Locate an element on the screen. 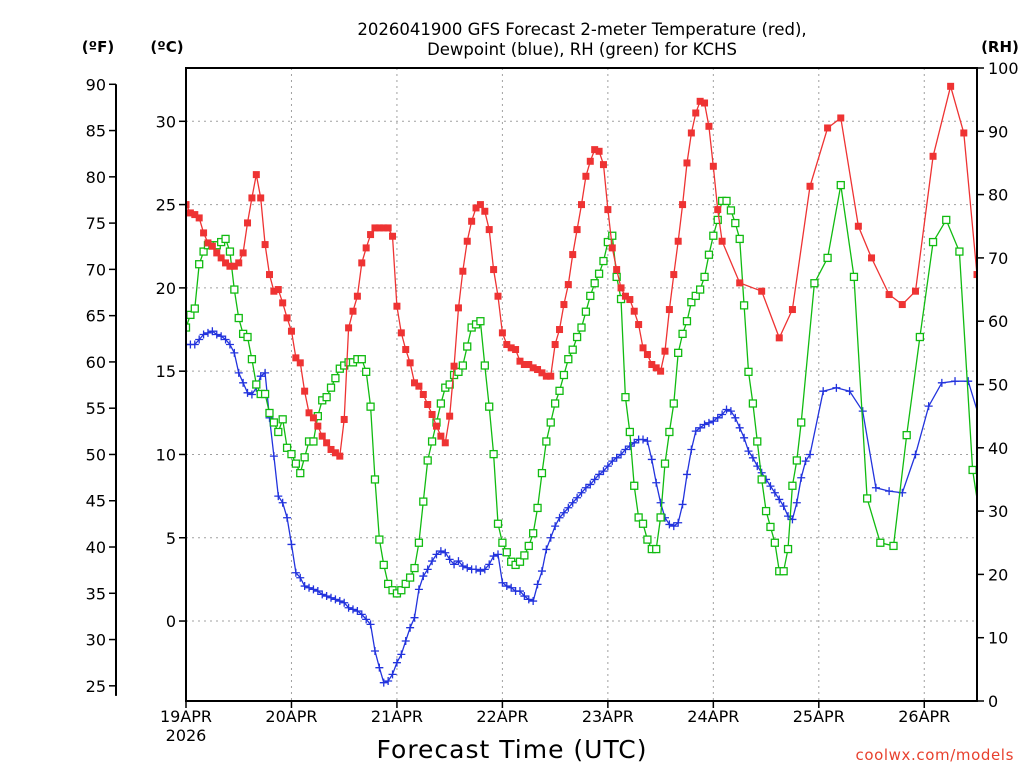 The height and width of the screenshot is (768, 1024). celsius-tick-label: 15 is located at coordinates (166, 371).